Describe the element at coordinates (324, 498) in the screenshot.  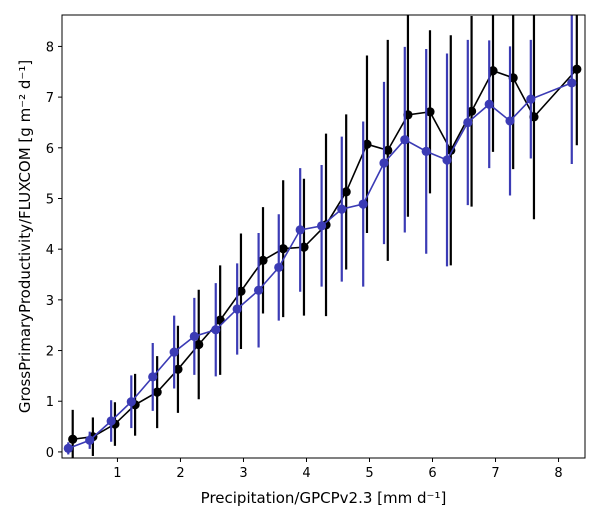
I see `x-axis-label: Precipitation/GPCPv2.3 [mm d⁻¹]` at that location.